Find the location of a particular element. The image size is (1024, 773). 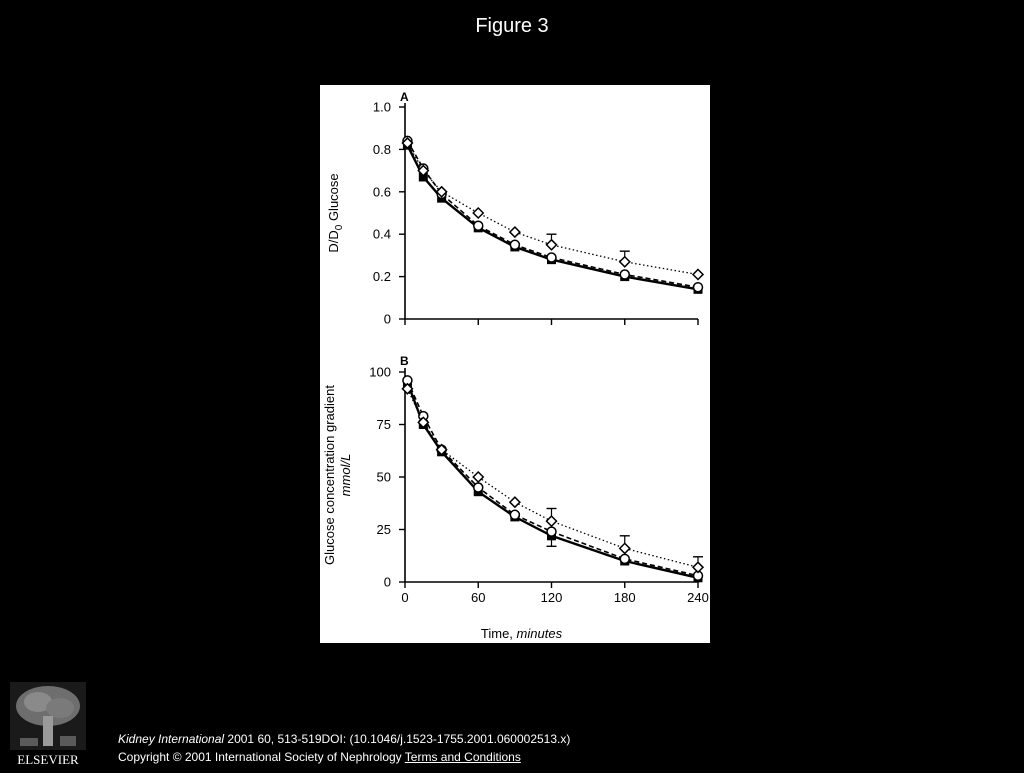

journal-name: Kidney International is located at coordinates (171, 739).